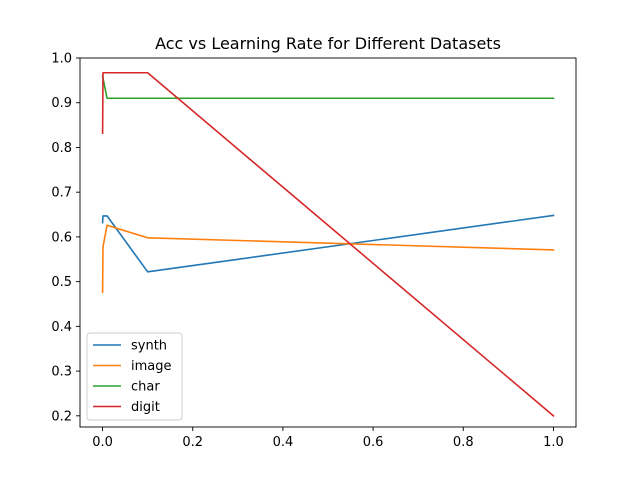  What do you see at coordinates (61, 59) in the screenshot?
I see `y-tick-label: 1.0` at bounding box center [61, 59].